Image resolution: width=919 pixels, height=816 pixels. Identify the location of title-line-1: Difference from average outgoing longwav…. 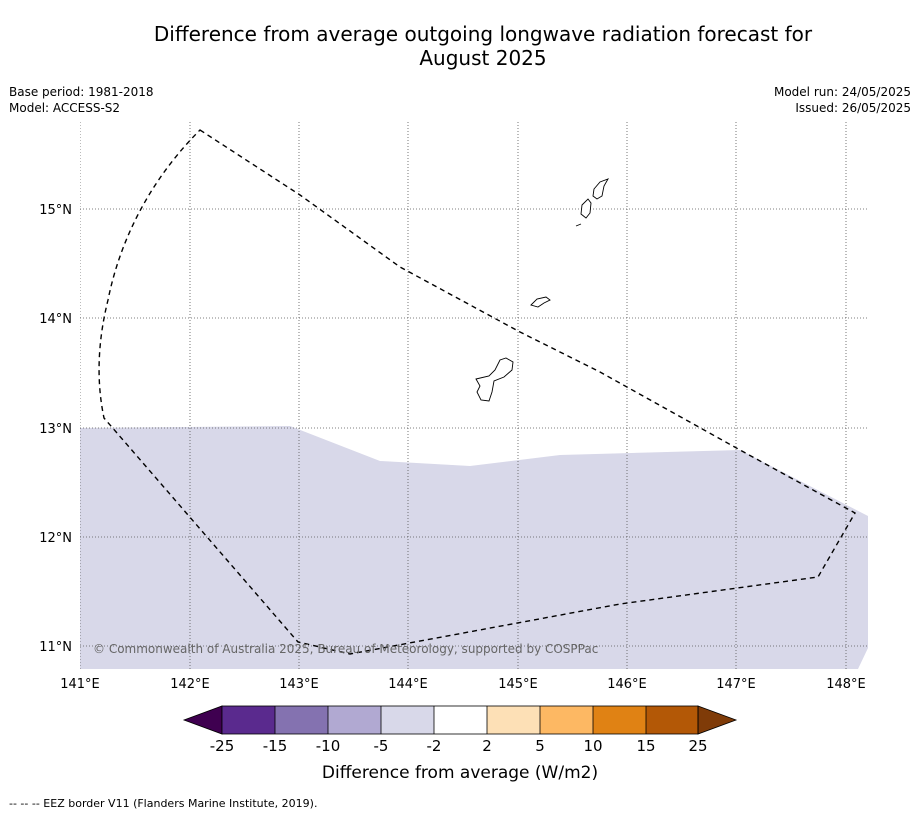
(483, 34).